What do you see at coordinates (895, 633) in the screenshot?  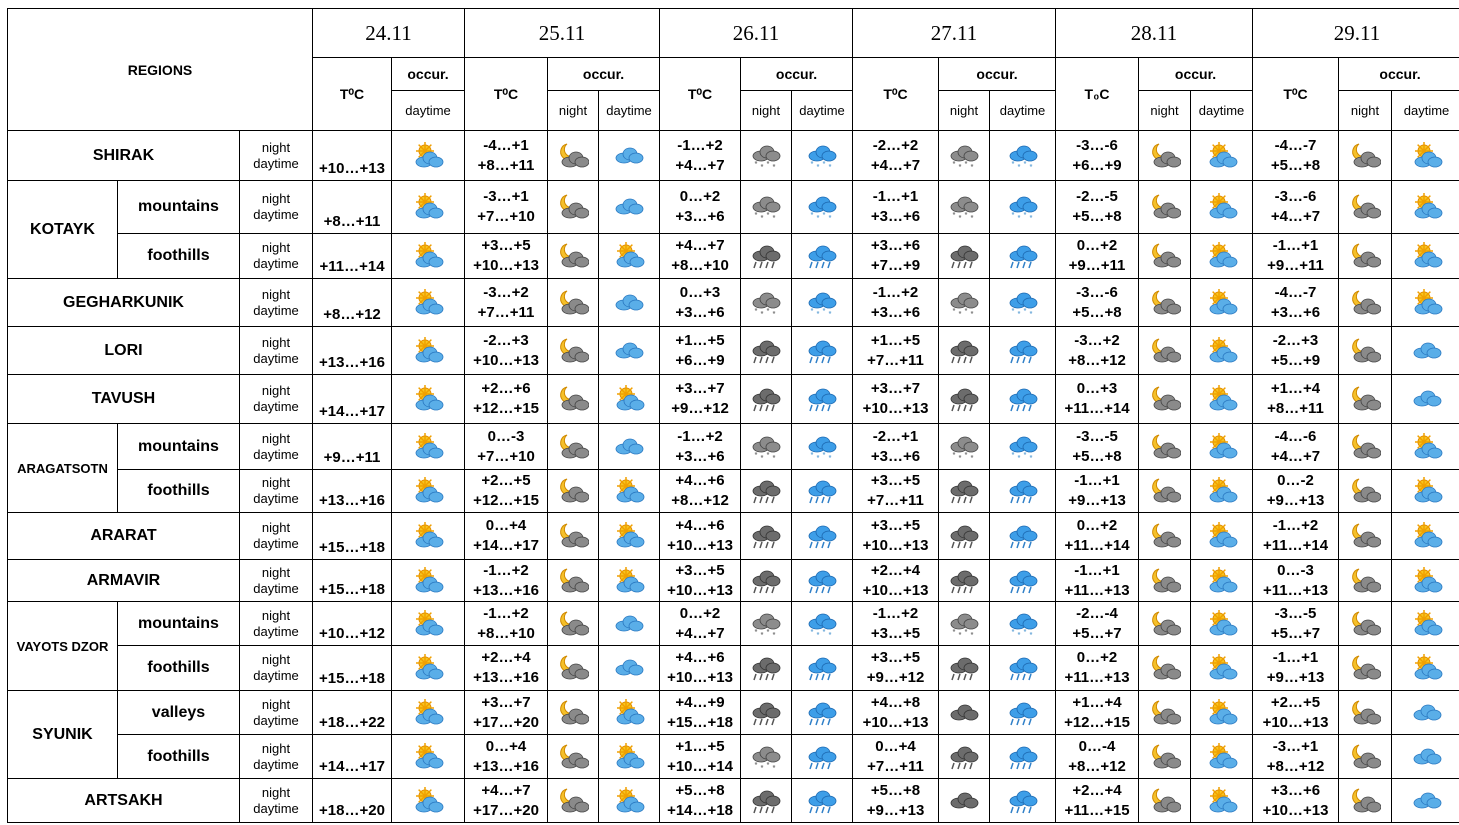 I see `cell-line: +3…+5` at bounding box center [895, 633].